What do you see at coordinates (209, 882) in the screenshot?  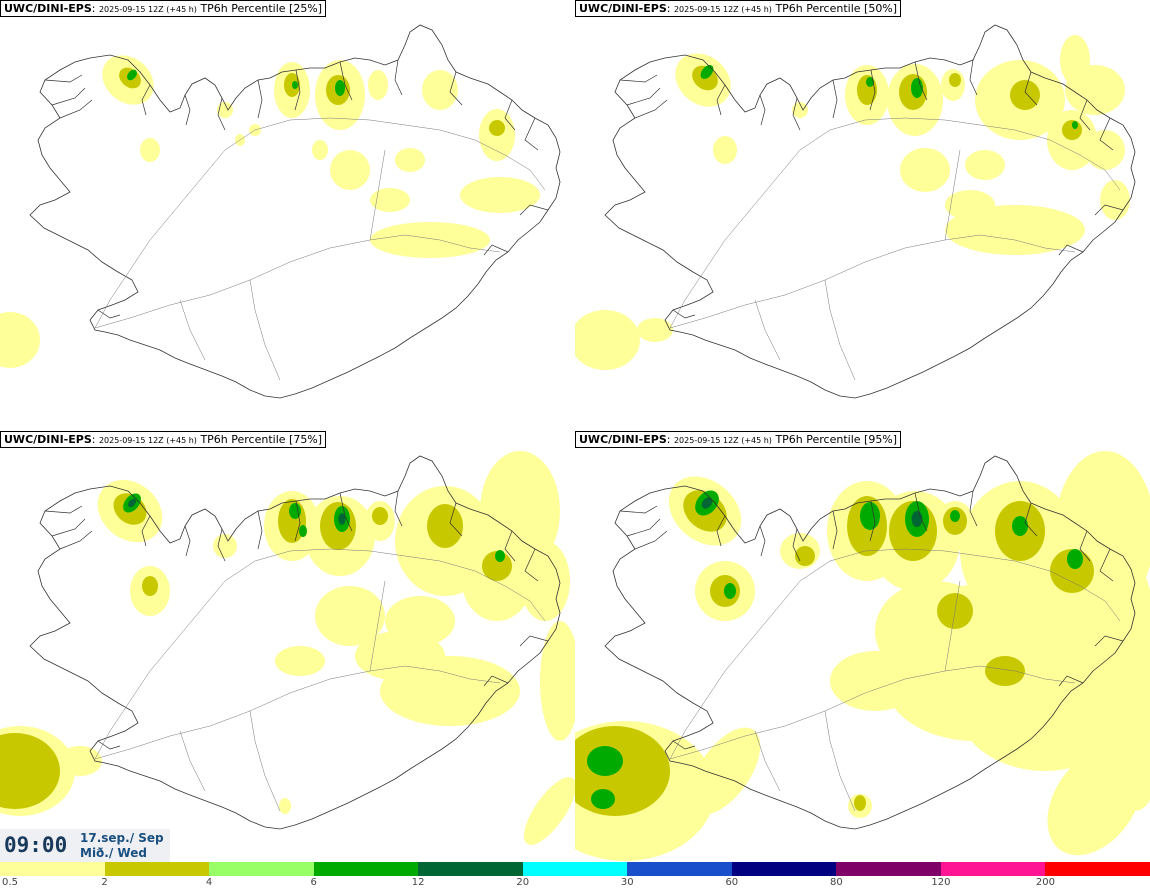 I see `colorbar-tick-label: 4` at bounding box center [209, 882].